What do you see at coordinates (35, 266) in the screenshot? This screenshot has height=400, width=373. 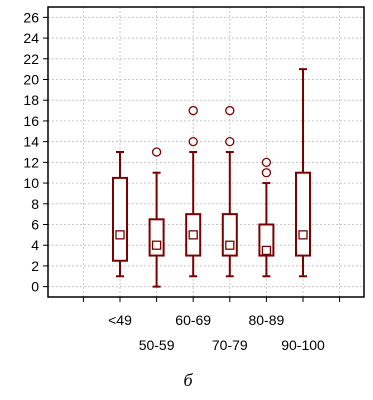 I see `y-tick-label-1: 2` at bounding box center [35, 266].